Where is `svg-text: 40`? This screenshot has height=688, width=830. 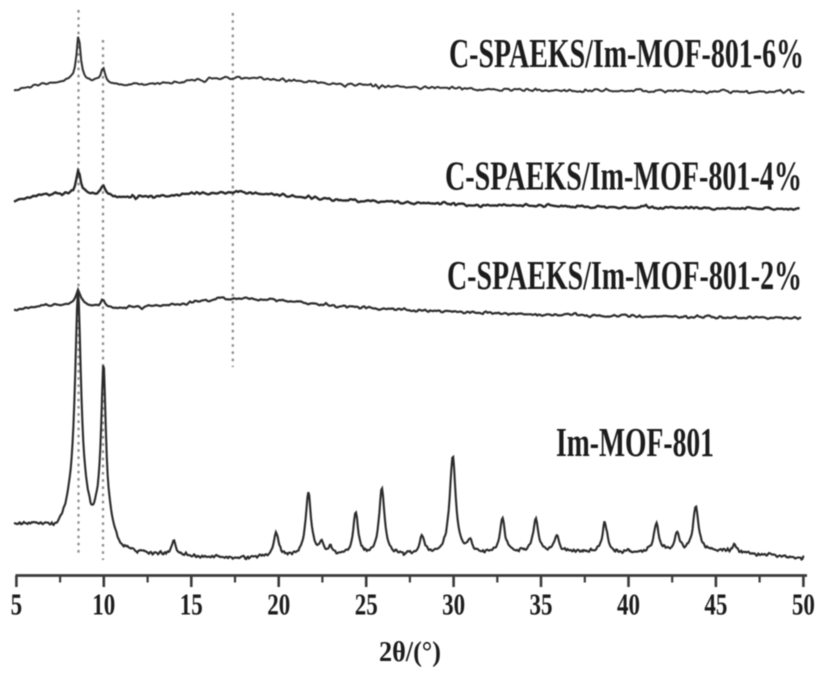 svg-text: 40 is located at coordinates (628, 604).